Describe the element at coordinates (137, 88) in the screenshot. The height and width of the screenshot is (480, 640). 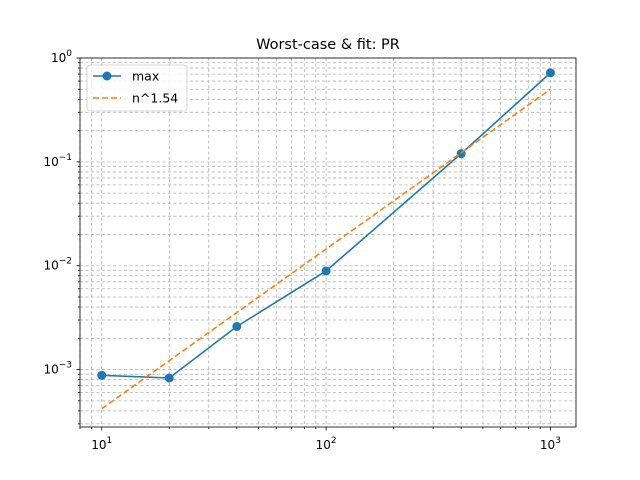
I see `legend: max n^1.54` at that location.